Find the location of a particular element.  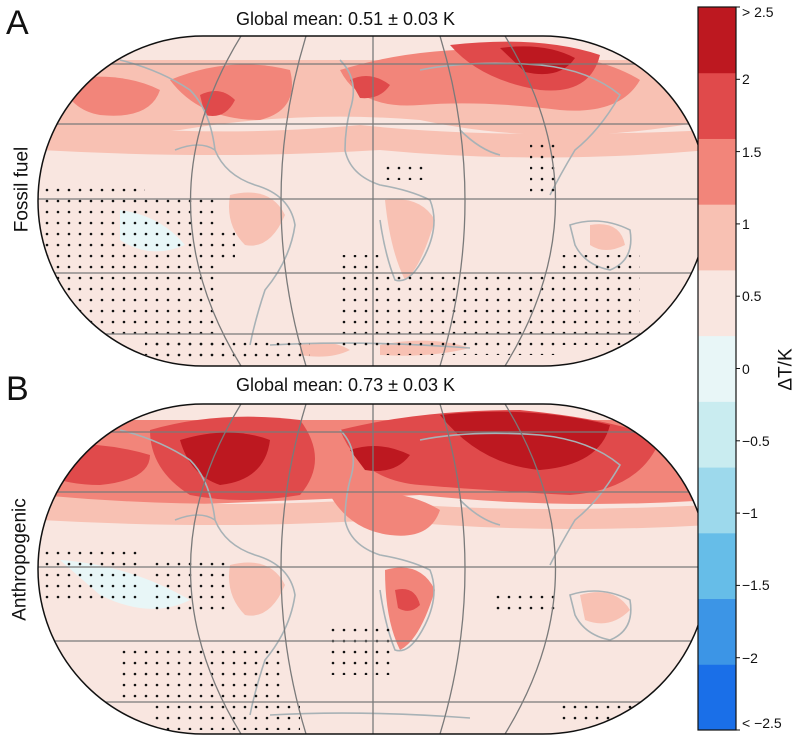

colorbar-tick-label: 0 is located at coordinates (746, 368).